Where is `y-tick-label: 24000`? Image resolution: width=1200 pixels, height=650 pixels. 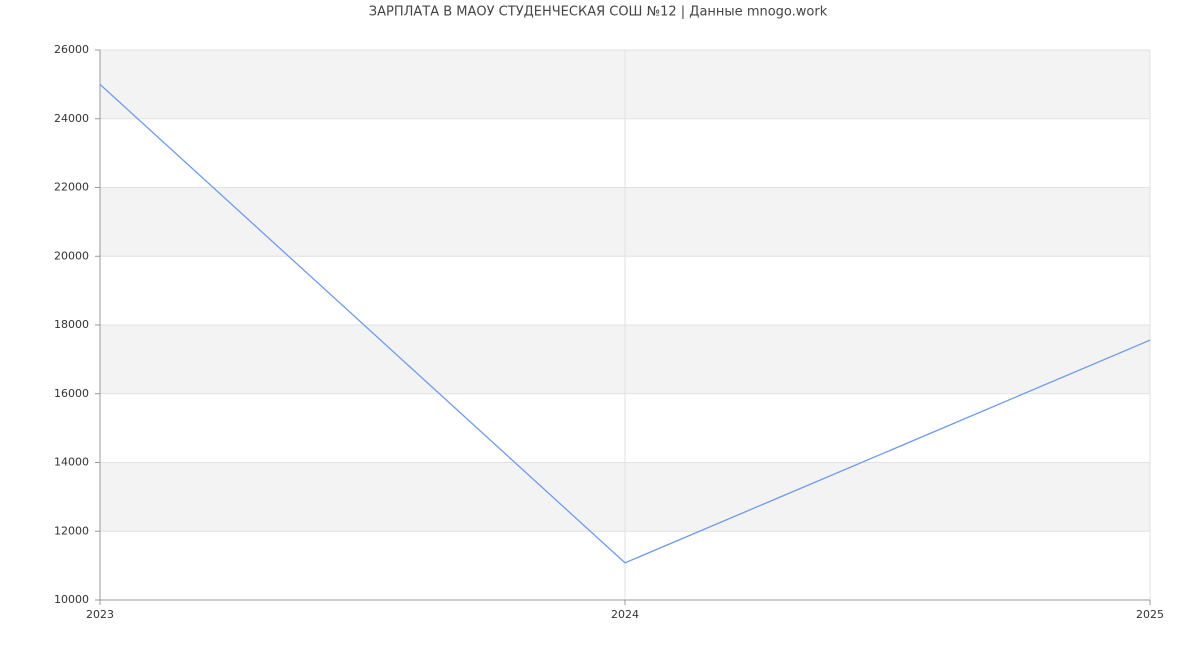
y-tick-label: 24000 is located at coordinates (71, 118).